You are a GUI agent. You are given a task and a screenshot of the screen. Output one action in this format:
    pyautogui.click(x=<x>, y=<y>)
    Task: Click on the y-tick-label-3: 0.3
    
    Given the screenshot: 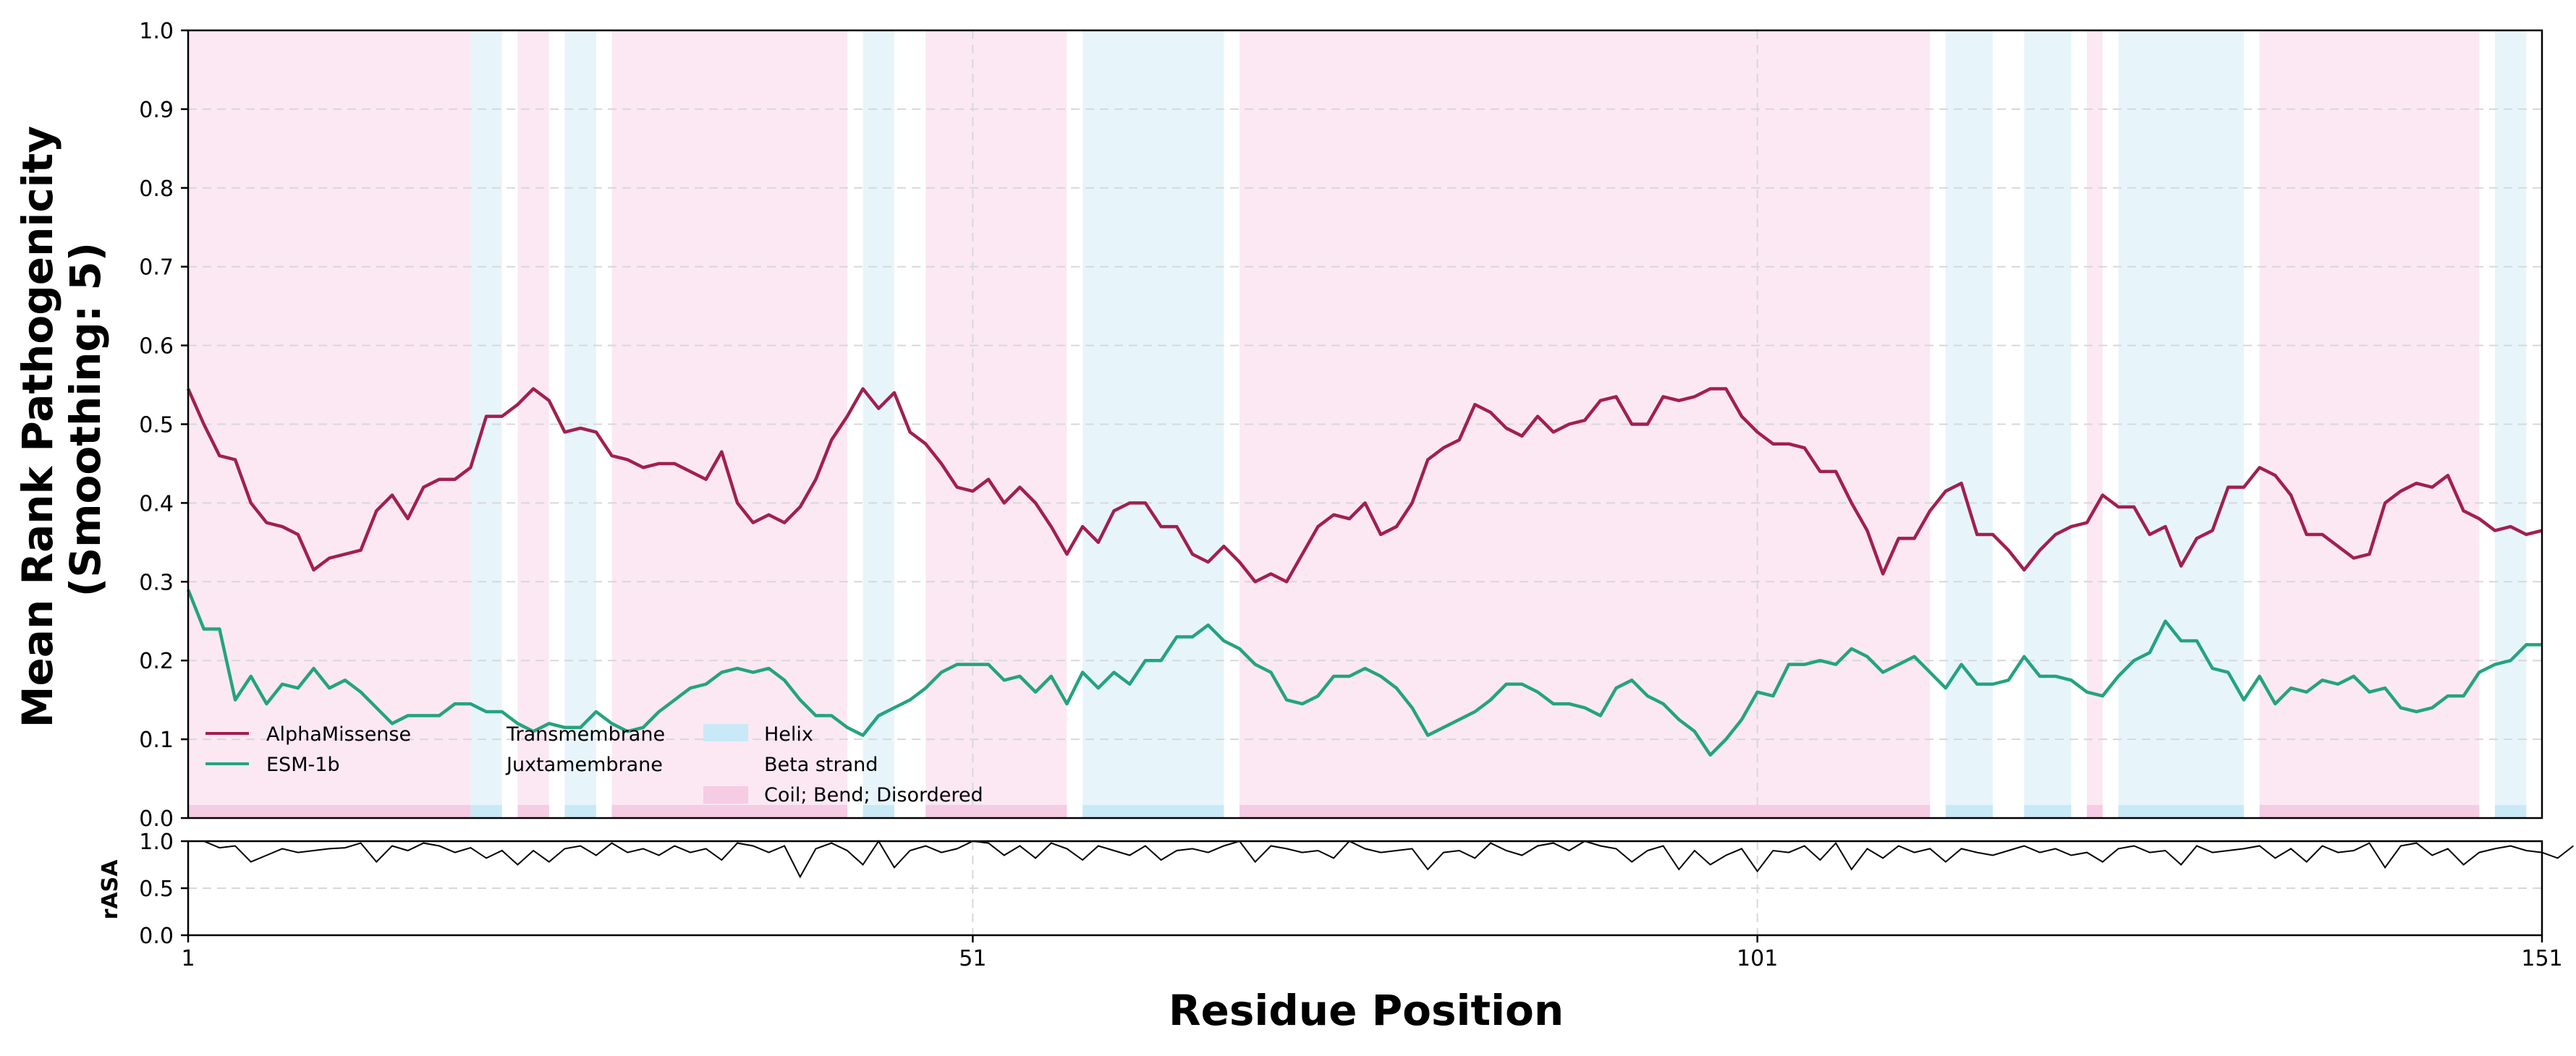 What is the action you would take?
    pyautogui.click(x=156, y=582)
    